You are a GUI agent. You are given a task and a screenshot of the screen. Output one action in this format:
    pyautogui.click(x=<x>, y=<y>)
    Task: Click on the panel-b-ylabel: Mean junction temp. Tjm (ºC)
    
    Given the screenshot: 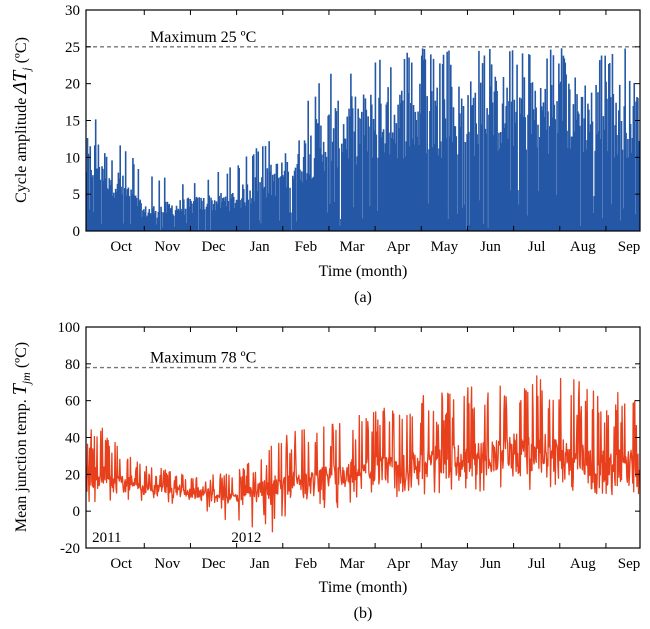 What is the action you would take?
    pyautogui.click(x=21, y=437)
    